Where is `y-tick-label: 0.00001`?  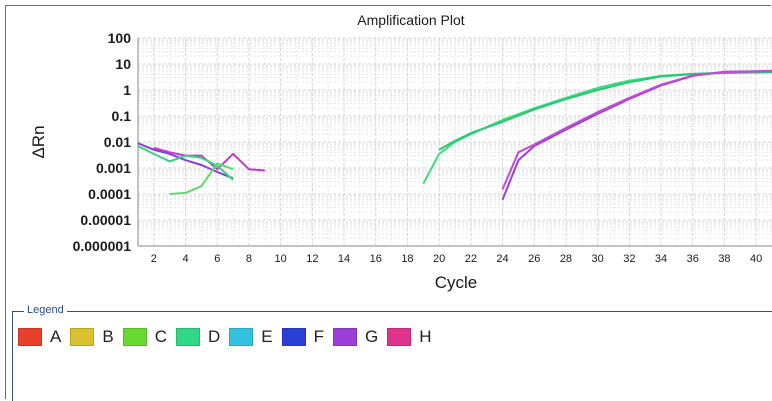 y-tick-label: 0.00001 is located at coordinates (105, 220).